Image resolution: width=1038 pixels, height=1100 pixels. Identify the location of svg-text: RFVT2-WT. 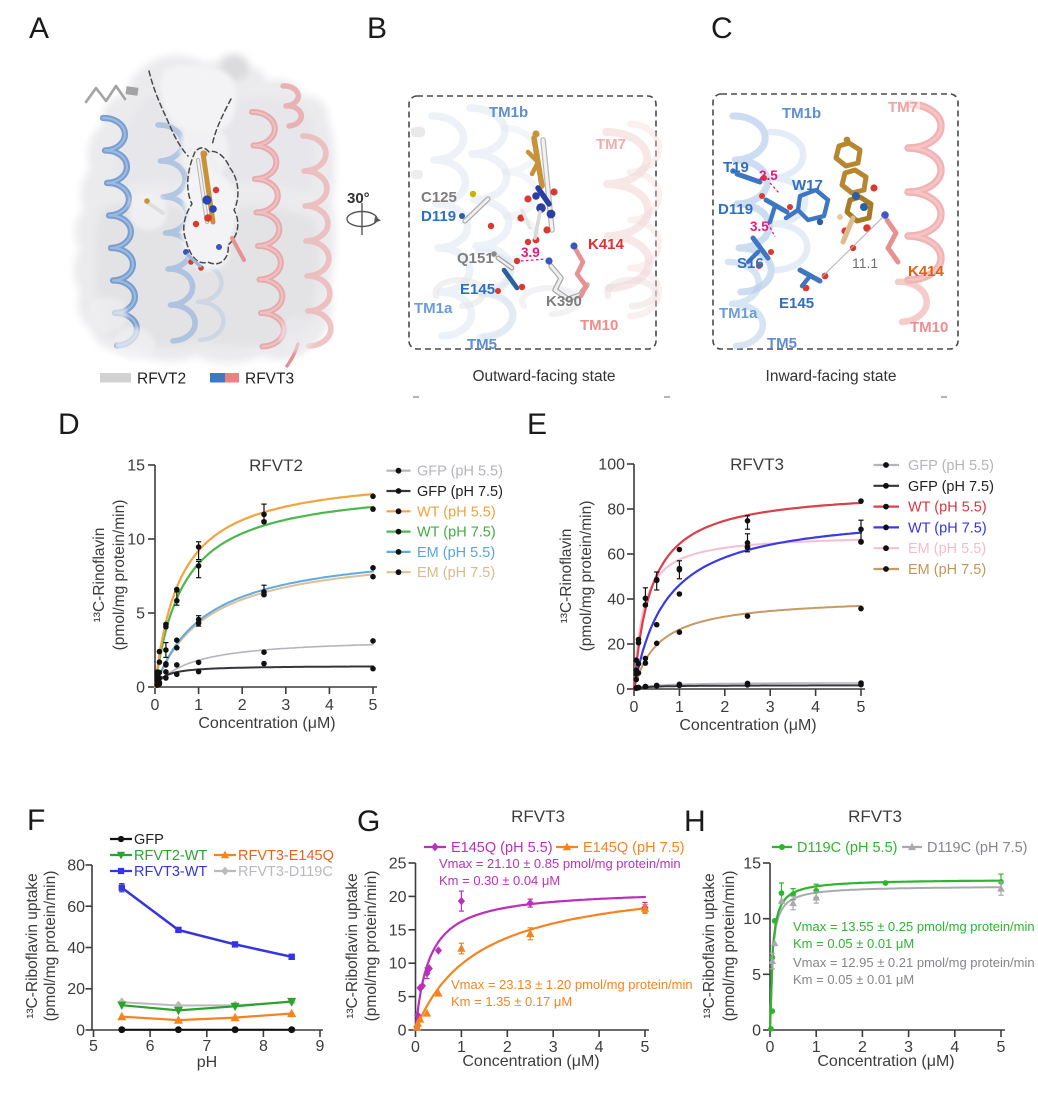
(170, 856).